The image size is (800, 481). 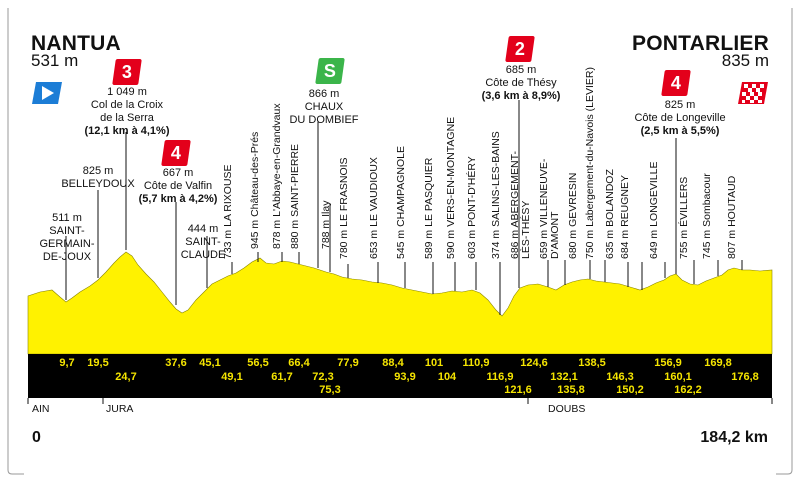 What do you see at coordinates (753, 93) in the screenshot?
I see `finish-flag-icon` at bounding box center [753, 93].